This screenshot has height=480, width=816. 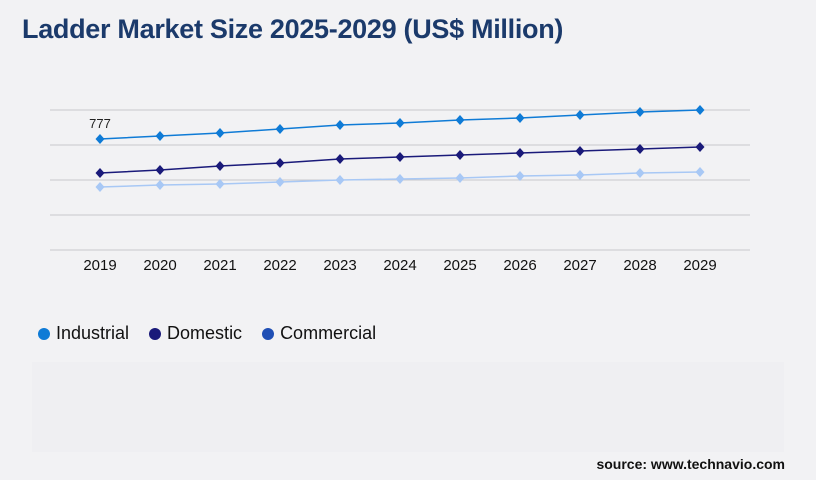 What do you see at coordinates (279, 265) in the screenshot?
I see `x-tick-label: 2022` at bounding box center [279, 265].